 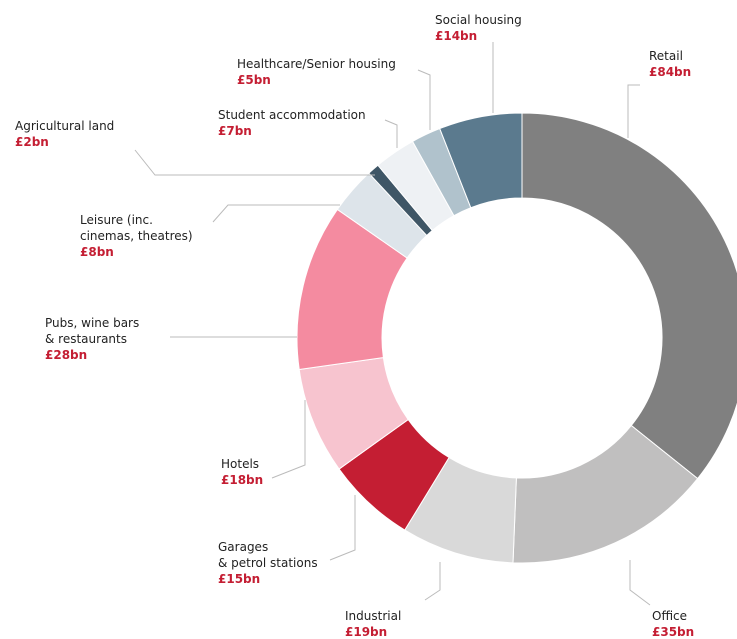 What do you see at coordinates (478, 28) in the screenshot?
I see `slice-label: Social housing £14bn` at bounding box center [478, 28].